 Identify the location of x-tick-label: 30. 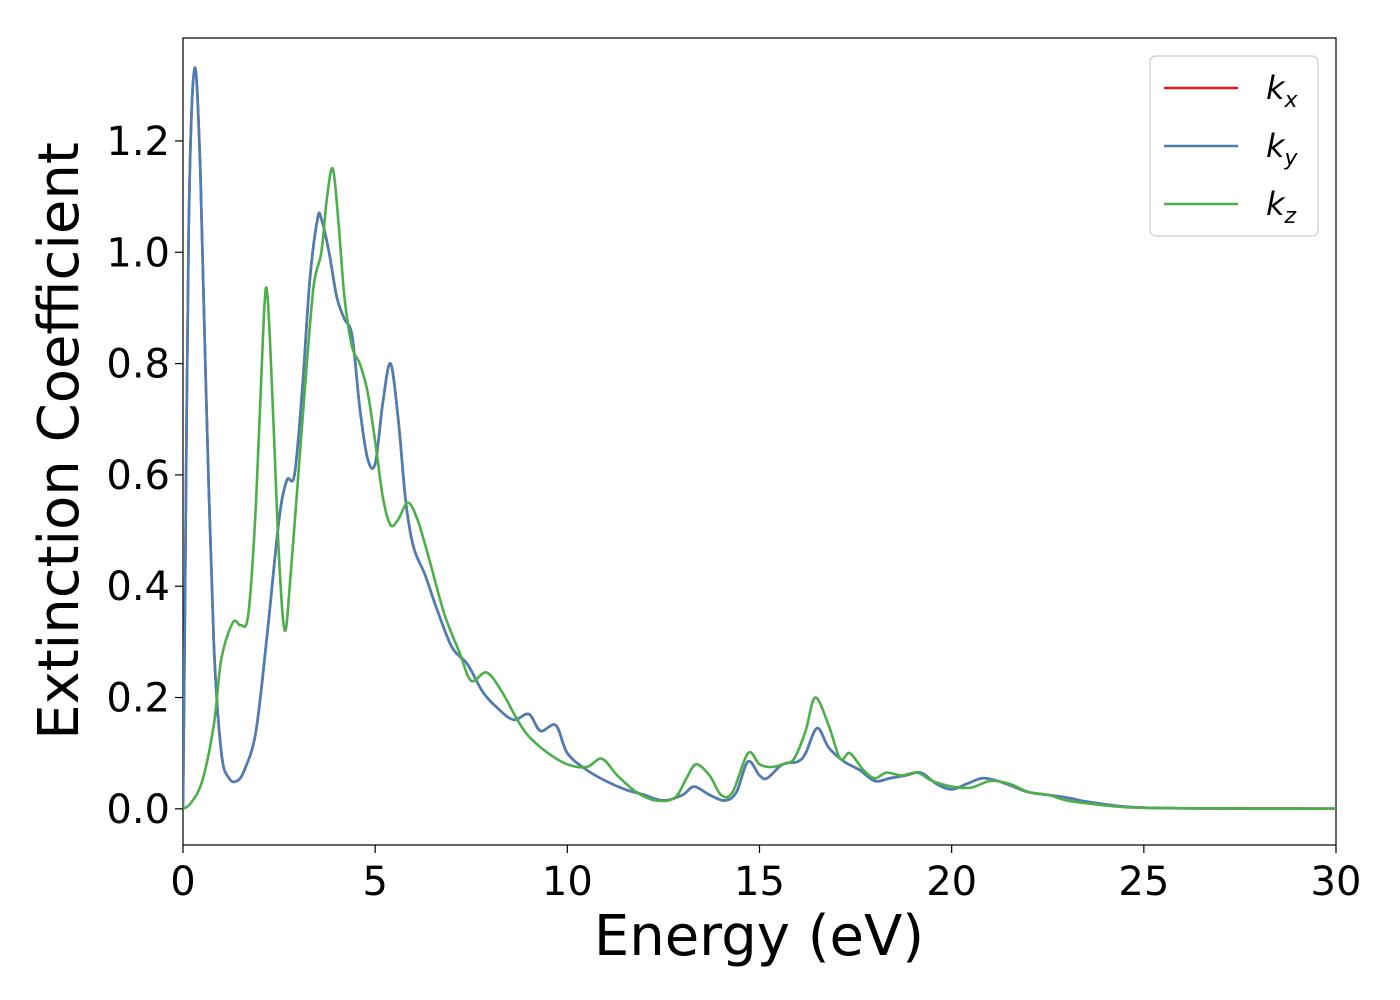
(1336, 882).